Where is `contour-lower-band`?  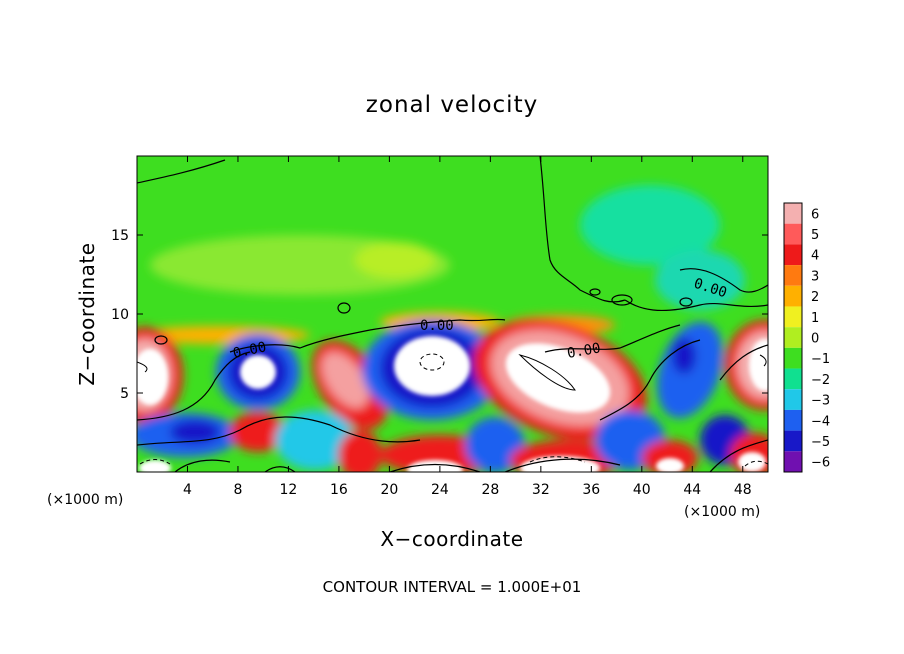
contour-lower-band is located at coordinates (279, 431).